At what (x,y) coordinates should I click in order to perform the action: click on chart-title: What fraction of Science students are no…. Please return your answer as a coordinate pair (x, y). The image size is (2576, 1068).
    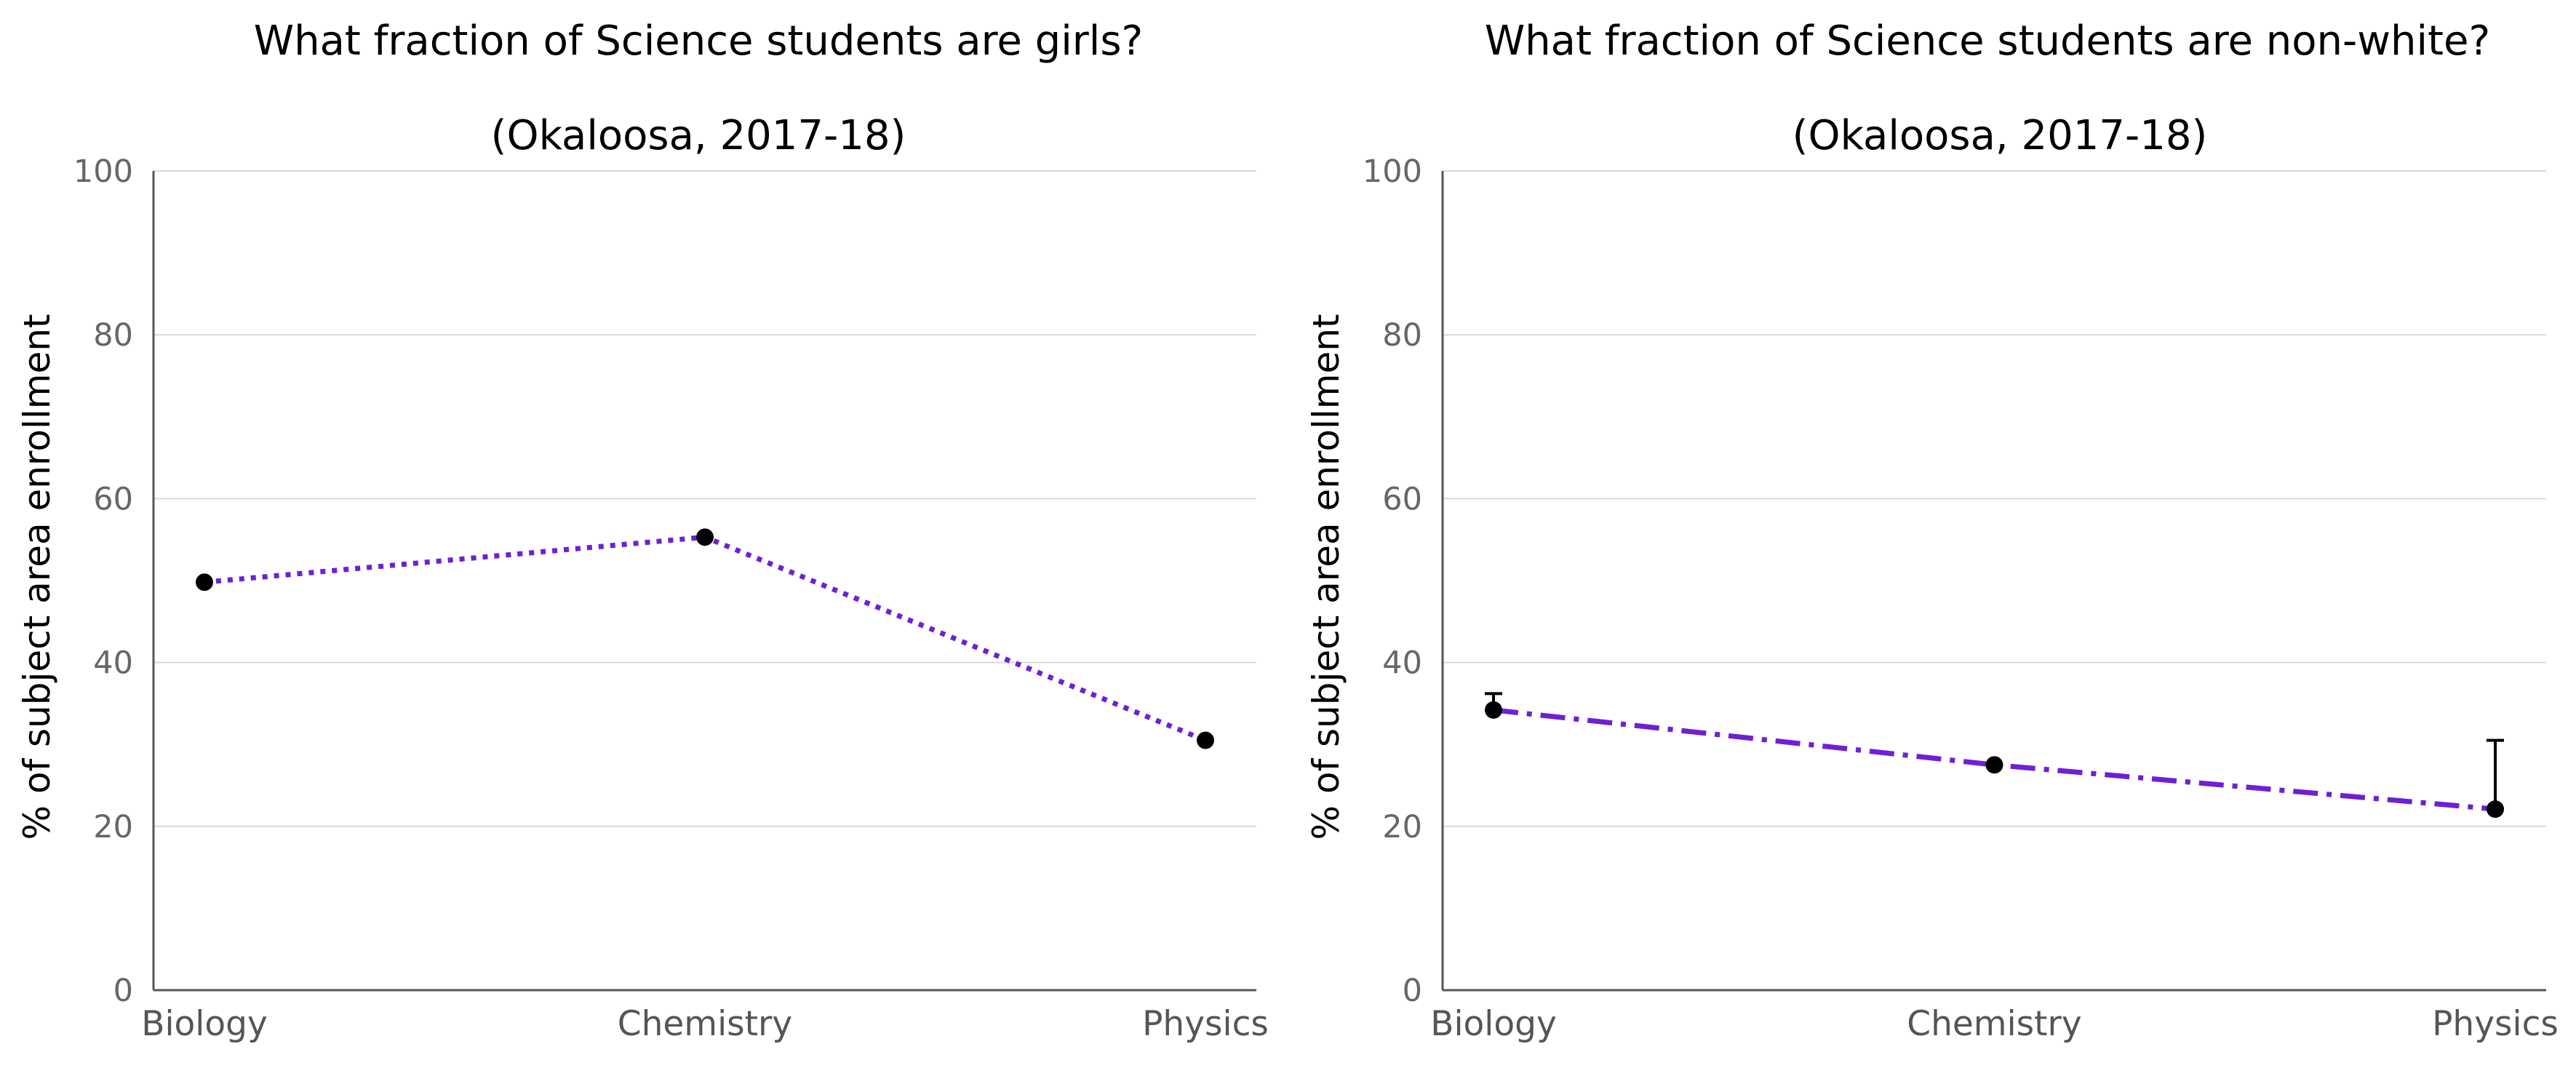
    Looking at the image, I should click on (1987, 41).